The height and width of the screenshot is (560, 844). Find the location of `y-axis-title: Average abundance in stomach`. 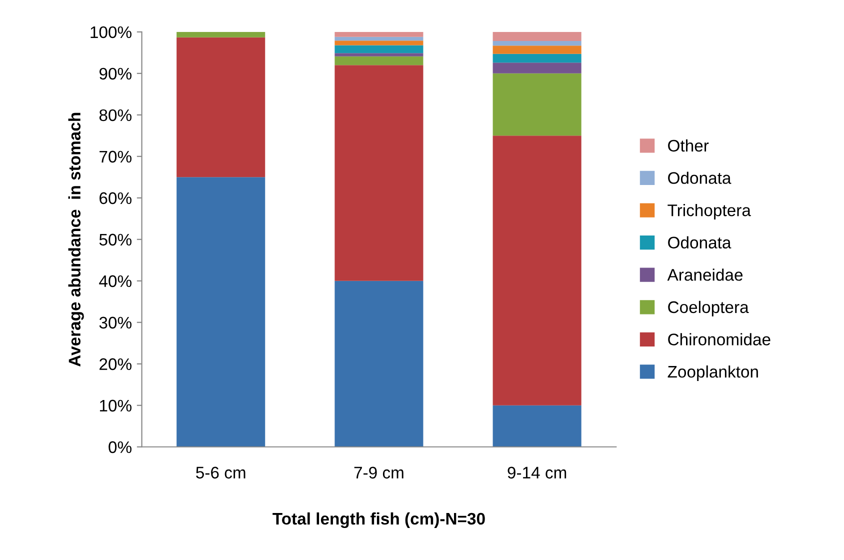

y-axis-title: Average abundance in stomach is located at coordinates (76, 239).